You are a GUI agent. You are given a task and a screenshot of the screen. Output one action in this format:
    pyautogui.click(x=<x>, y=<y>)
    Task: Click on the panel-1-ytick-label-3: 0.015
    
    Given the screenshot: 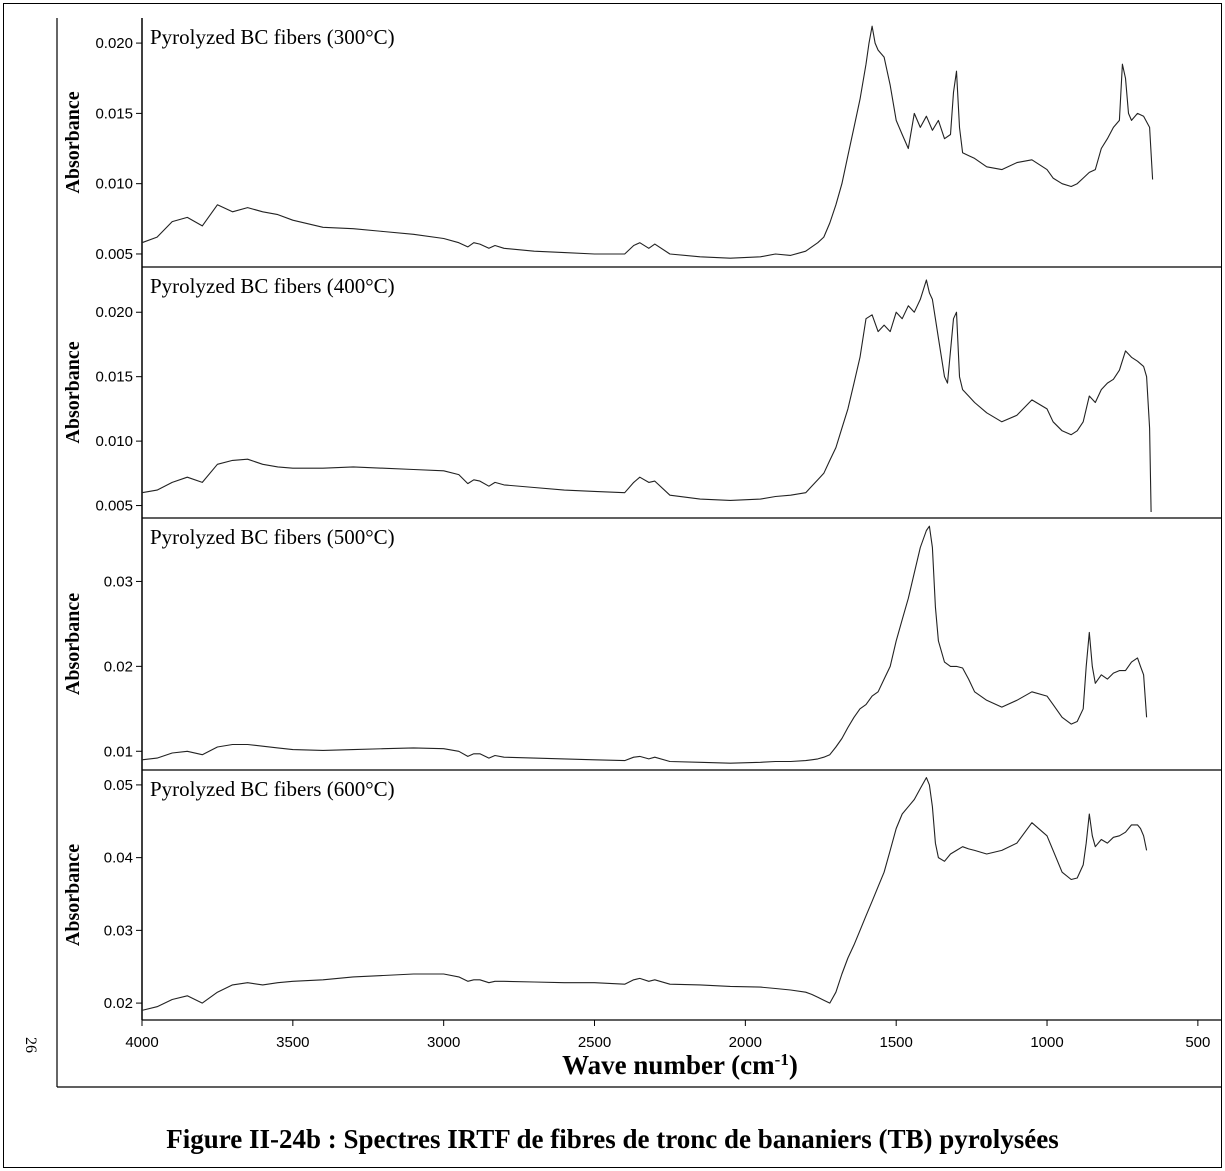 What is the action you would take?
    pyautogui.click(x=114, y=113)
    